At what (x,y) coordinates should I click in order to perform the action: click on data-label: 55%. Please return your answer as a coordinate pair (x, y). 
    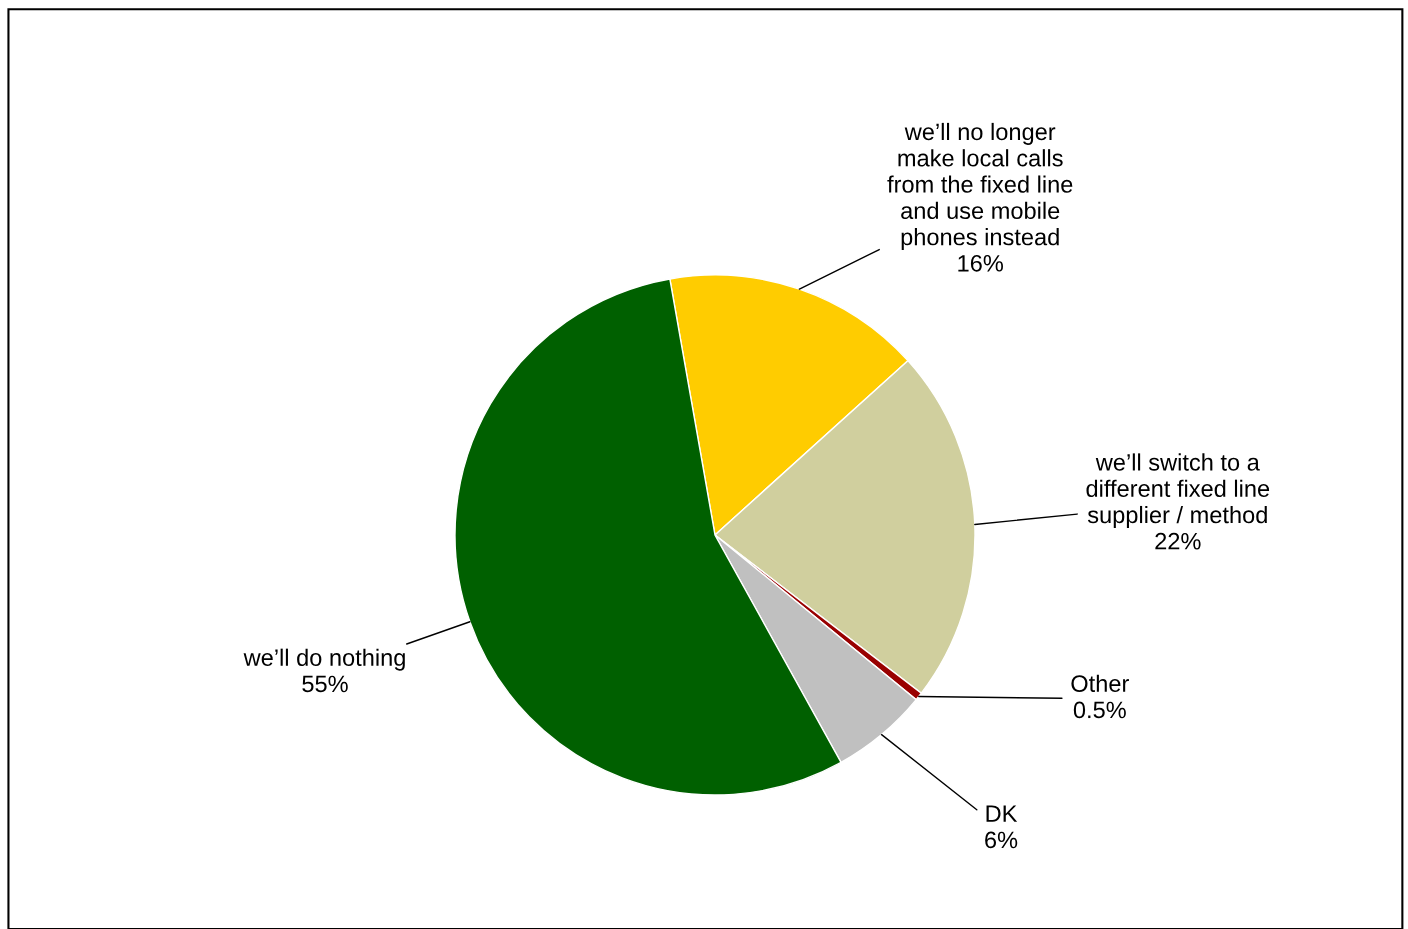
    Looking at the image, I should click on (325, 684).